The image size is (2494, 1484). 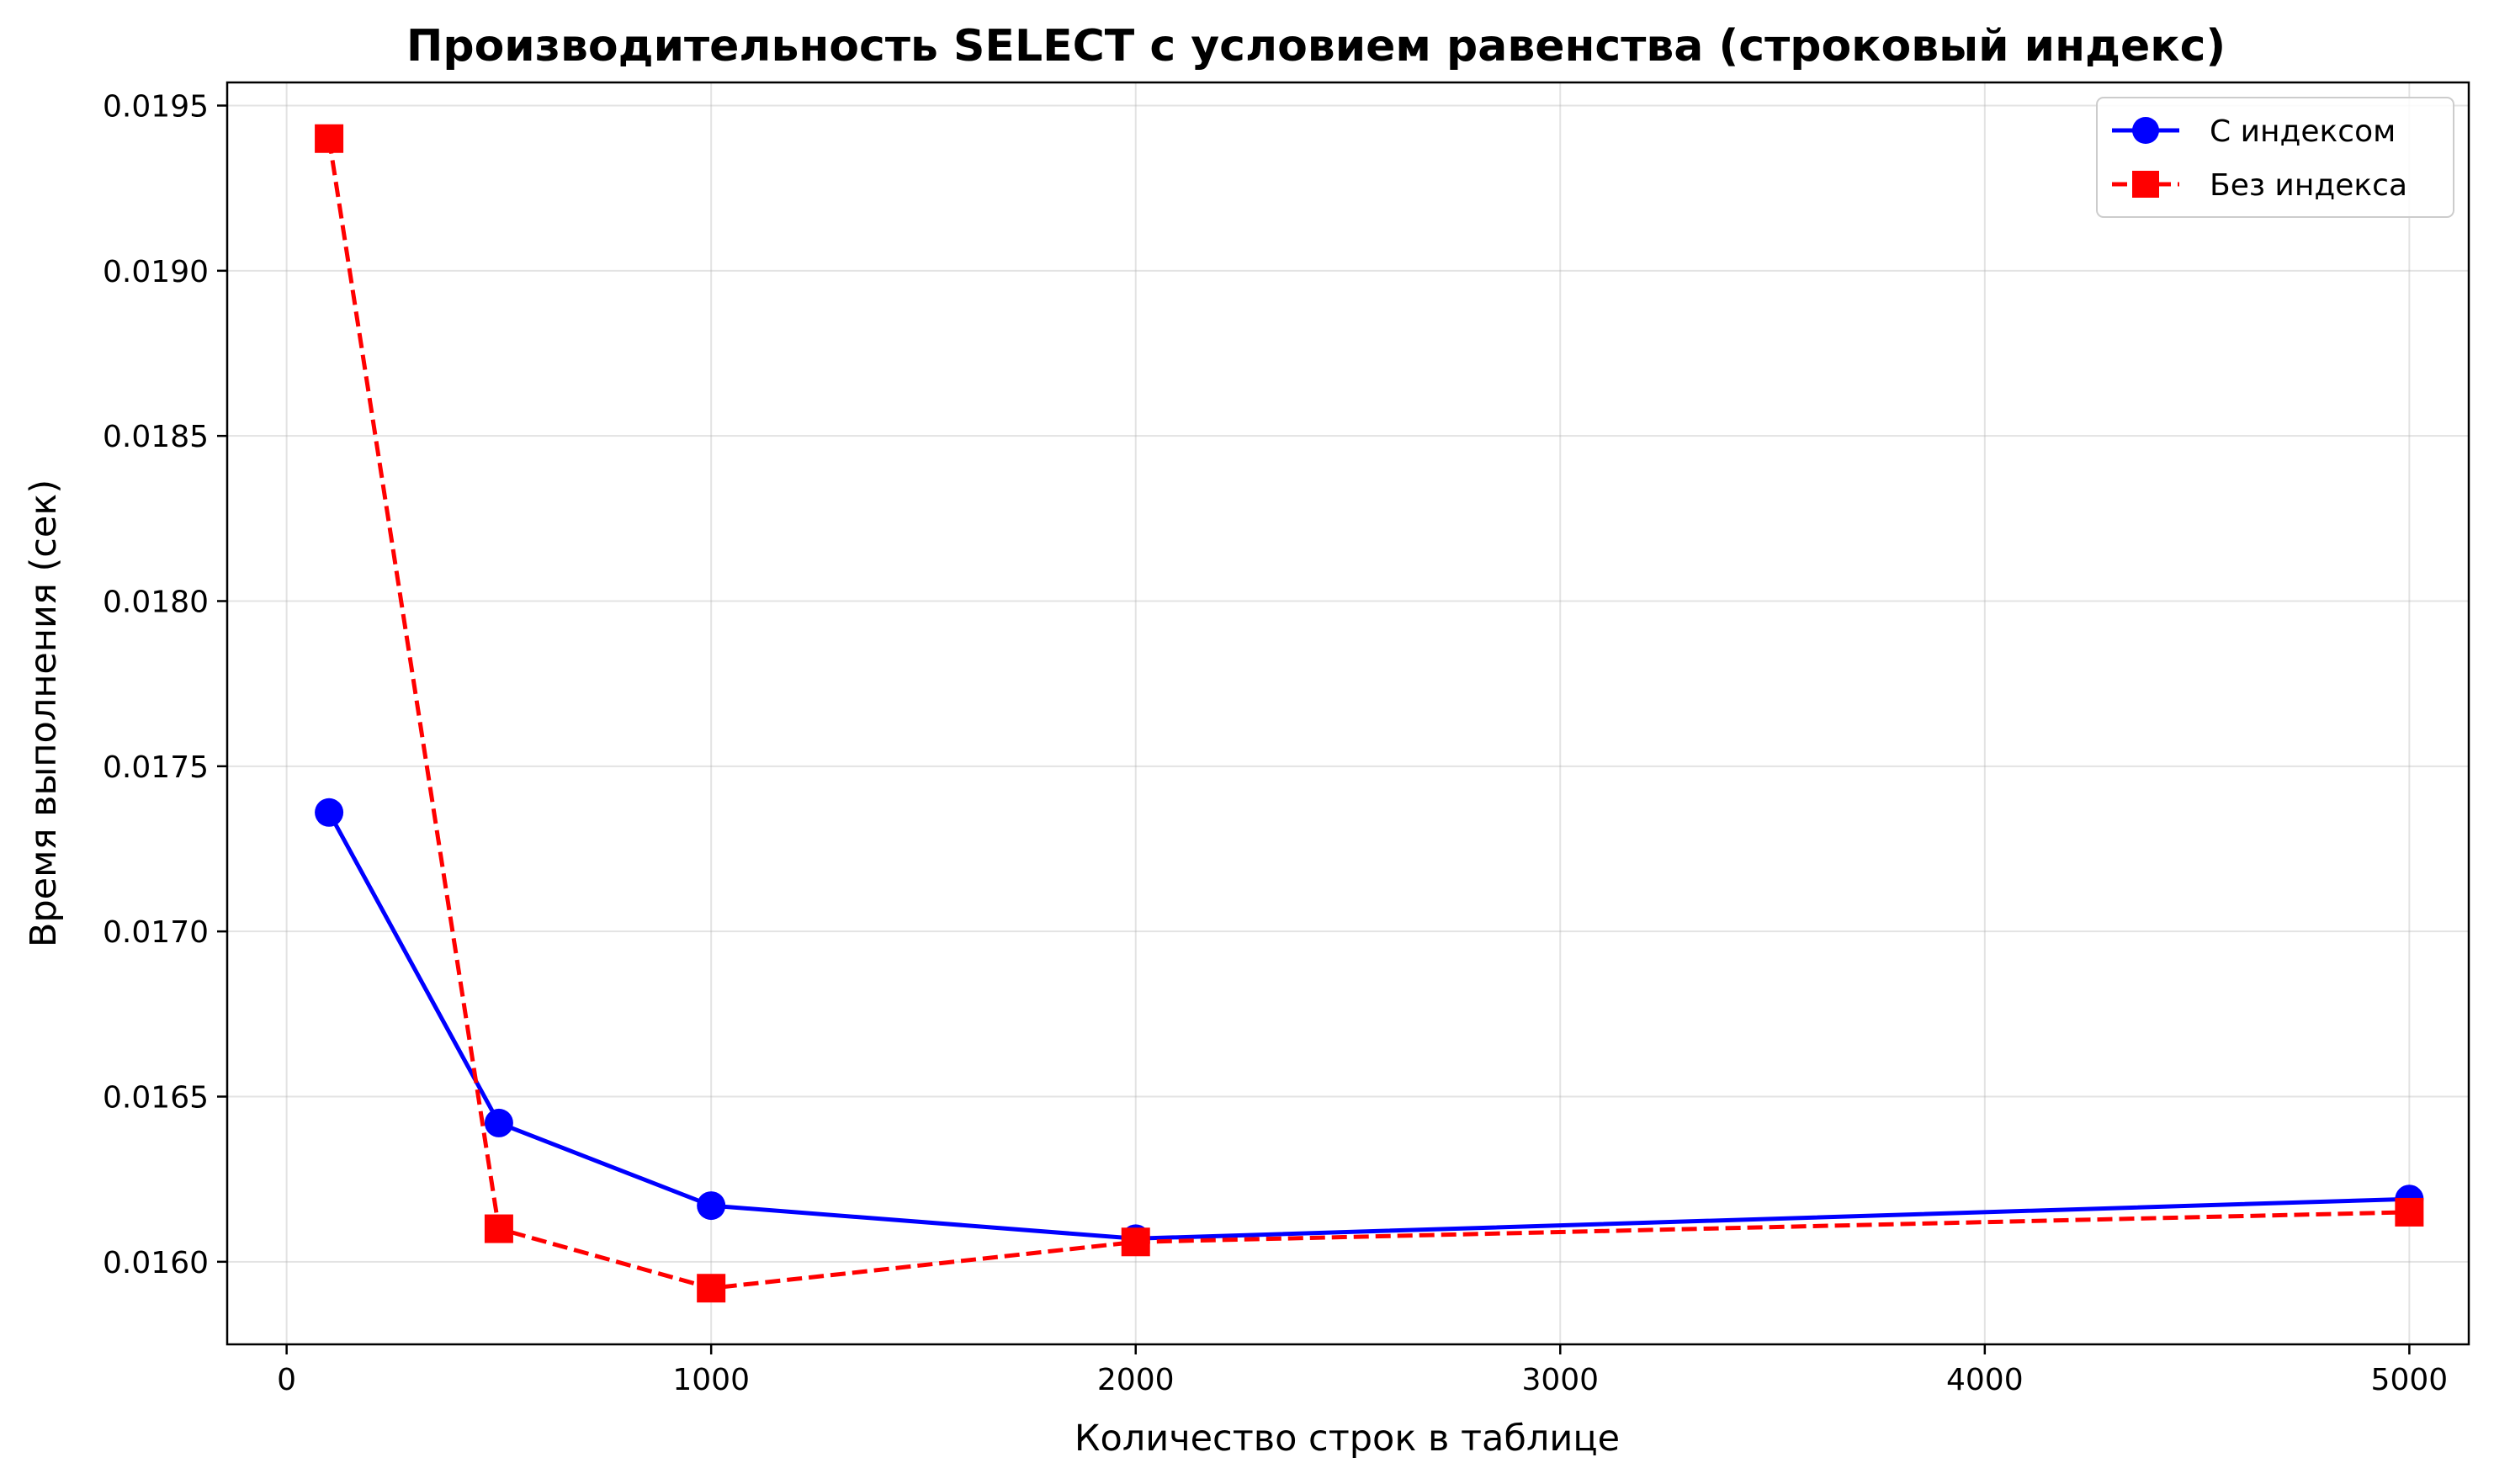 I want to click on x-tick-label: 0, so click(x=287, y=1380).